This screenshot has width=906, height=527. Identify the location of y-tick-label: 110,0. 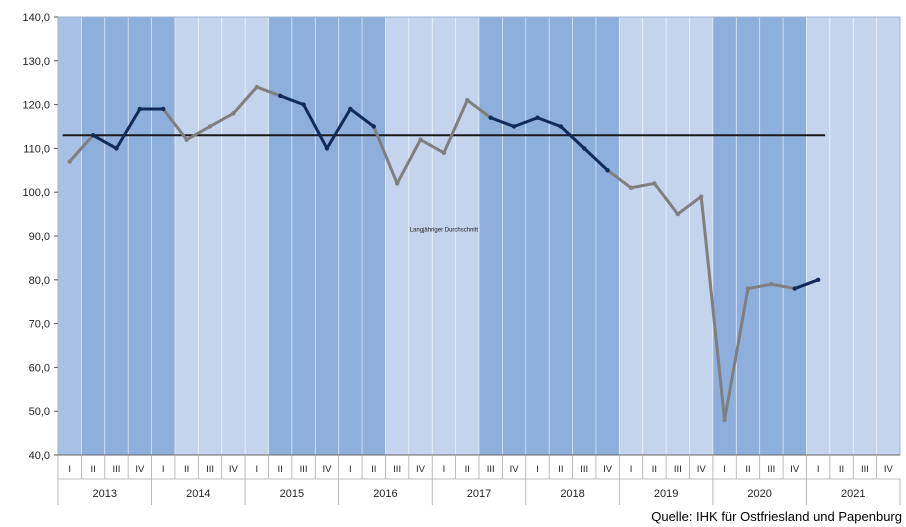
(36, 149).